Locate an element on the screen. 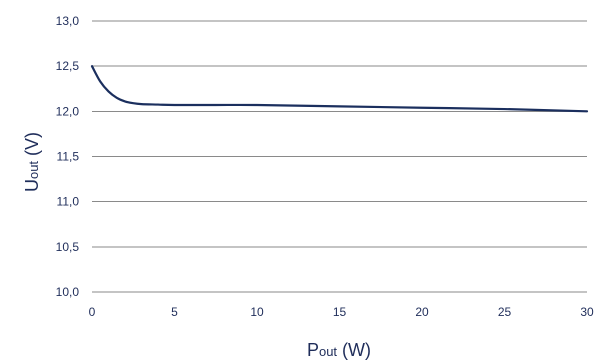 This screenshot has width=612, height=363. y-tick-labels: 10,0 10,5 11,0 11,5 12,0 12,5 13,0 is located at coordinates (68, 156).